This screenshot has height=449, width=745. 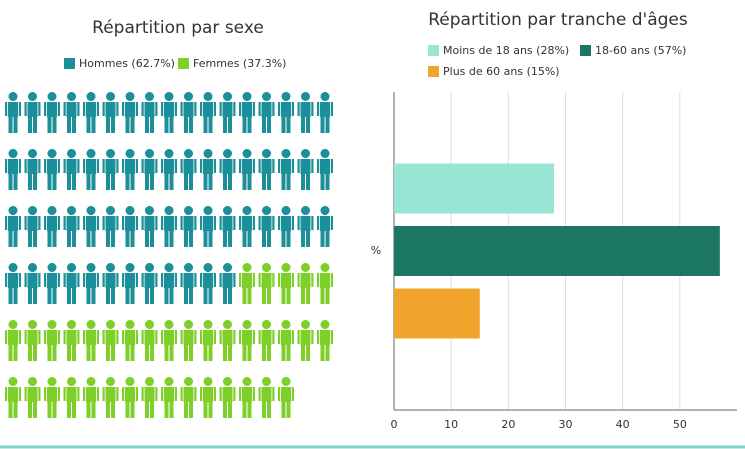 I want to click on x-tick-label: 40, so click(x=623, y=424).